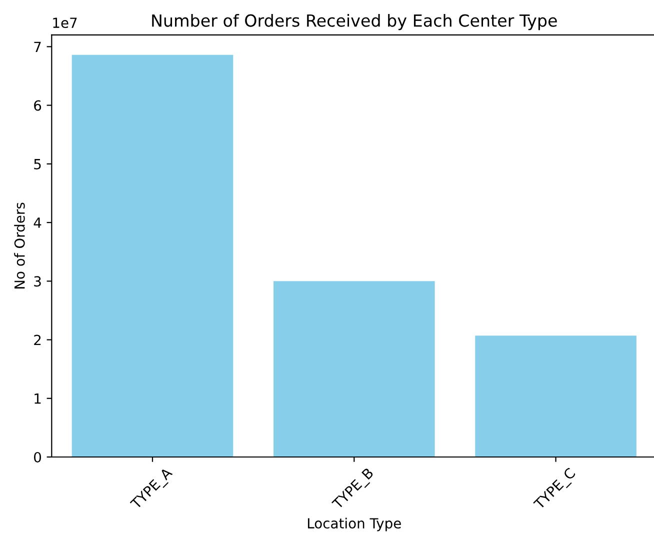 This screenshot has width=654, height=546. I want to click on y-tick-label: 3, so click(37, 281).